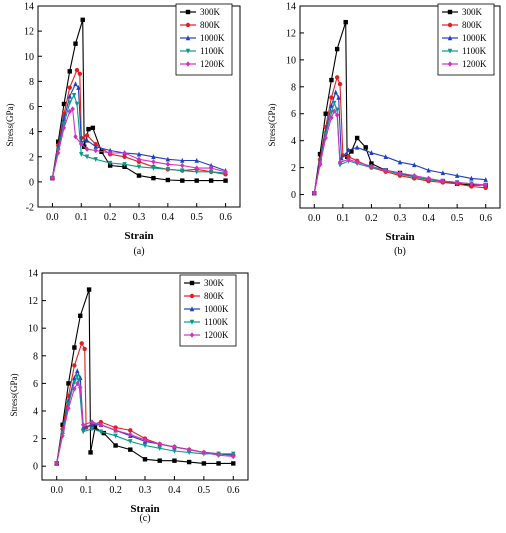 This screenshot has width=506, height=533. Describe the element at coordinates (10, 125) in the screenshot. I see `y-axis-title: Stress(GPa)` at that location.